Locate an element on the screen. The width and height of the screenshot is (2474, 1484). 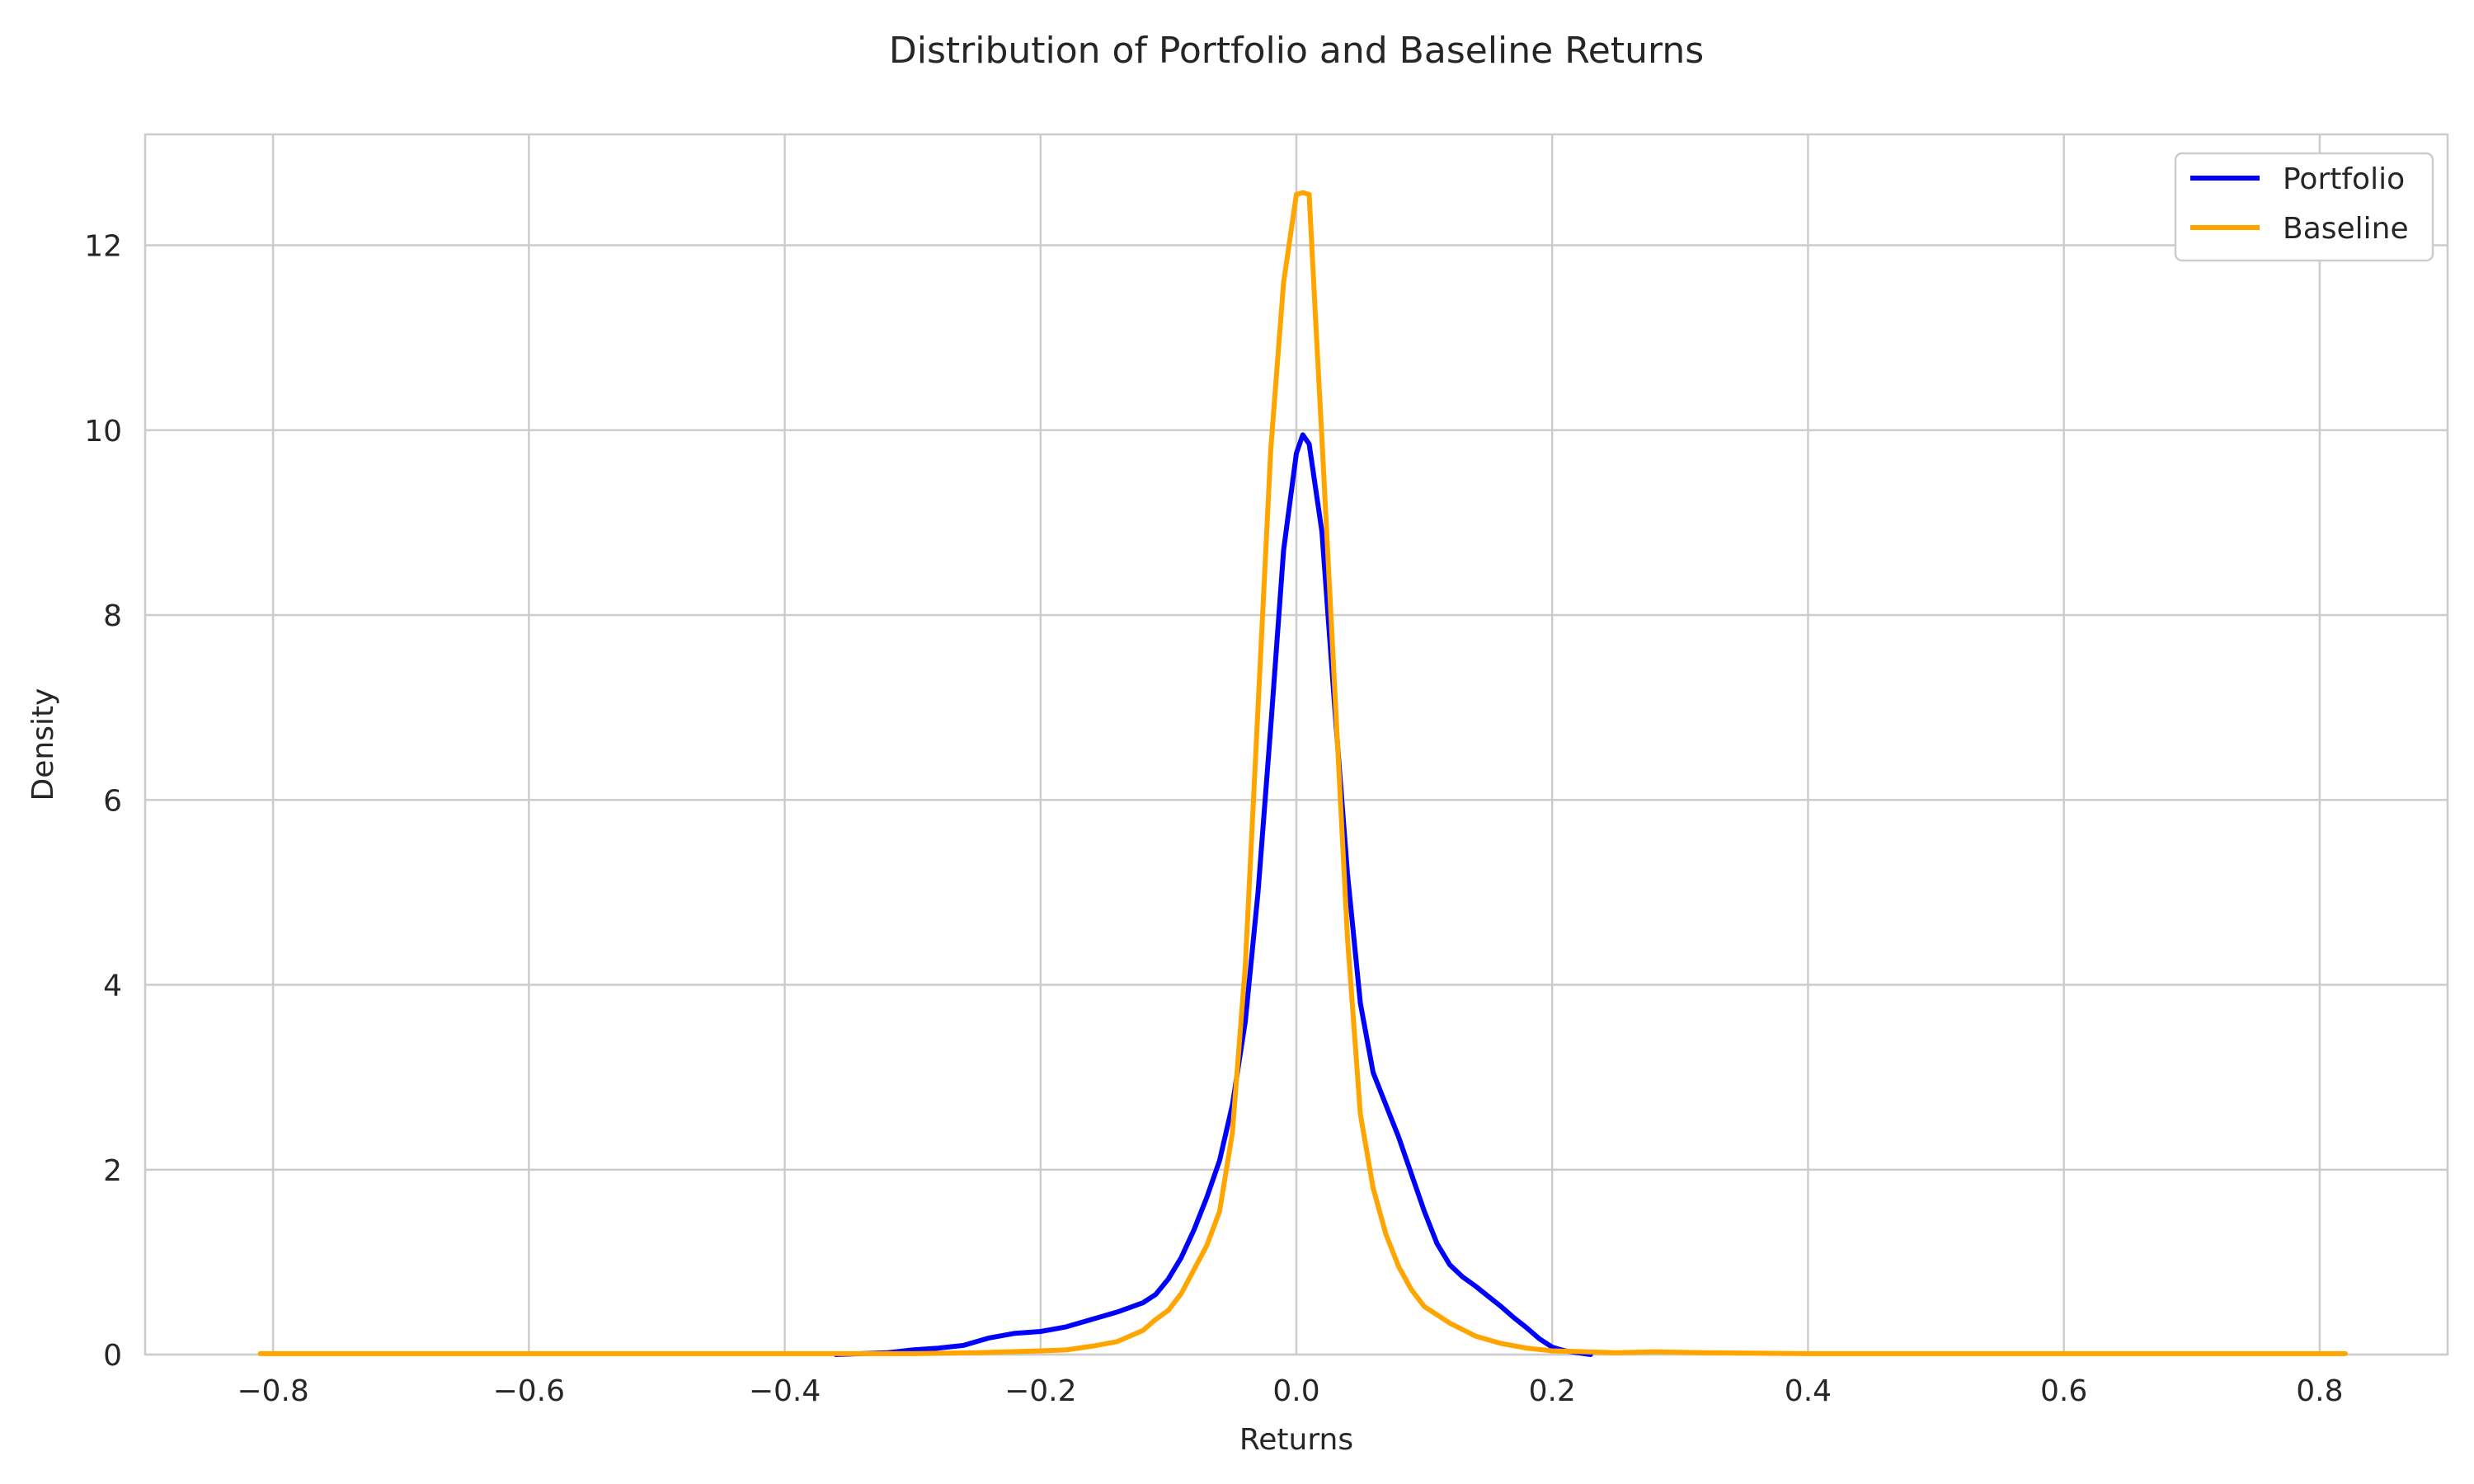
legend-label-portfolio: Portfolio is located at coordinates (2344, 179).